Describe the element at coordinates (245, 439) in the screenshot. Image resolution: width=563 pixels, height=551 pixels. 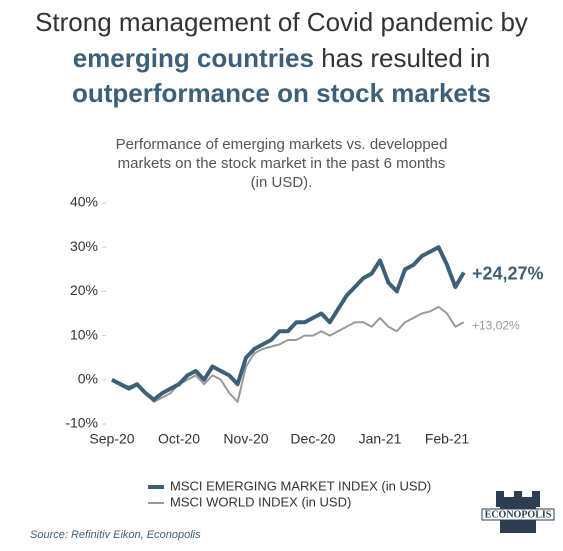
I see `x-tick-label: Nov-20` at that location.